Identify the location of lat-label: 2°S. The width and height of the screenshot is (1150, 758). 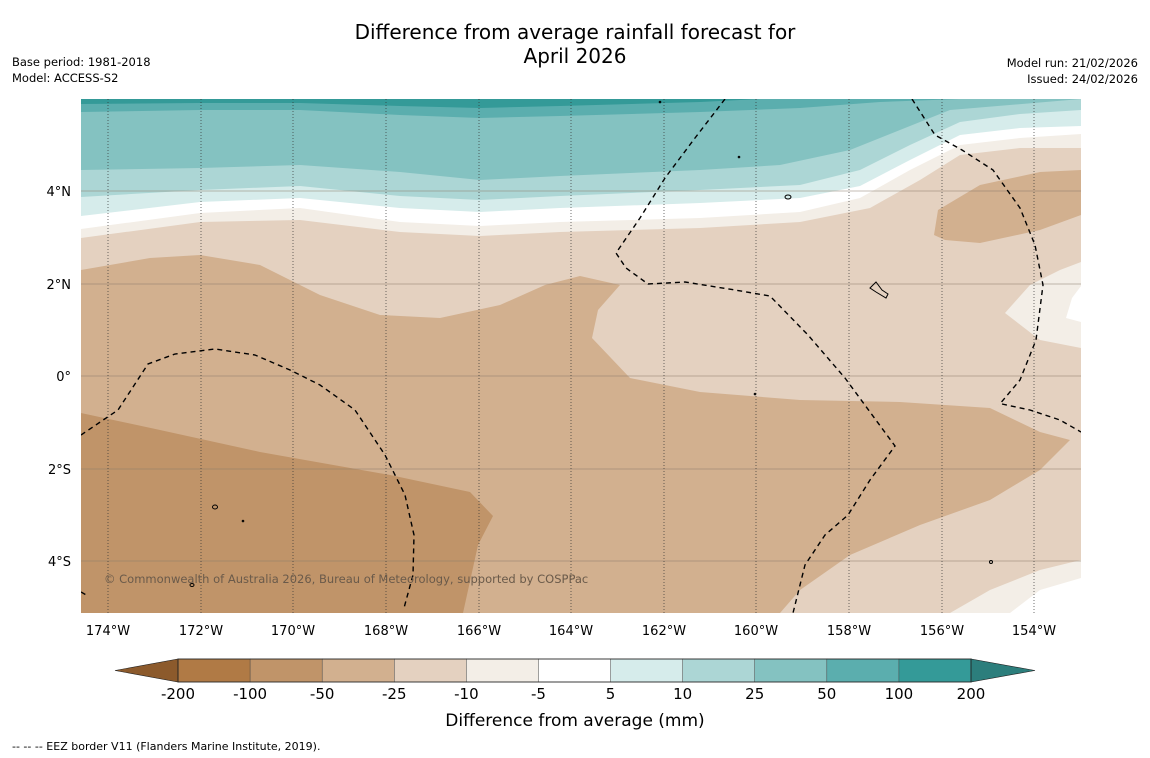
(59, 470).